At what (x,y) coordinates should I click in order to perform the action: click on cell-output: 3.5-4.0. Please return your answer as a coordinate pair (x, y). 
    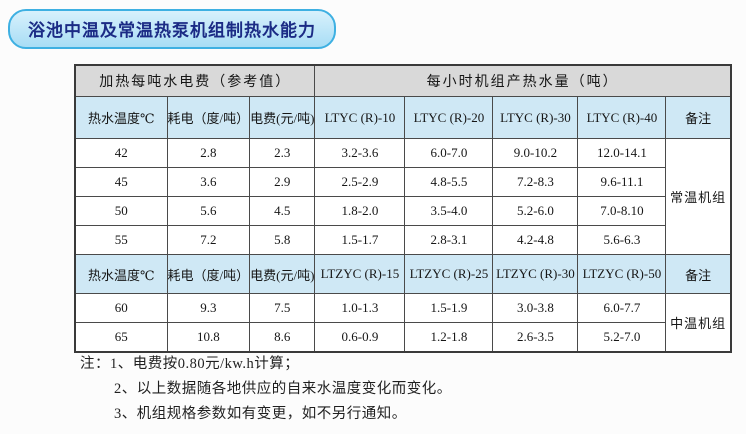
    Looking at the image, I should click on (449, 211).